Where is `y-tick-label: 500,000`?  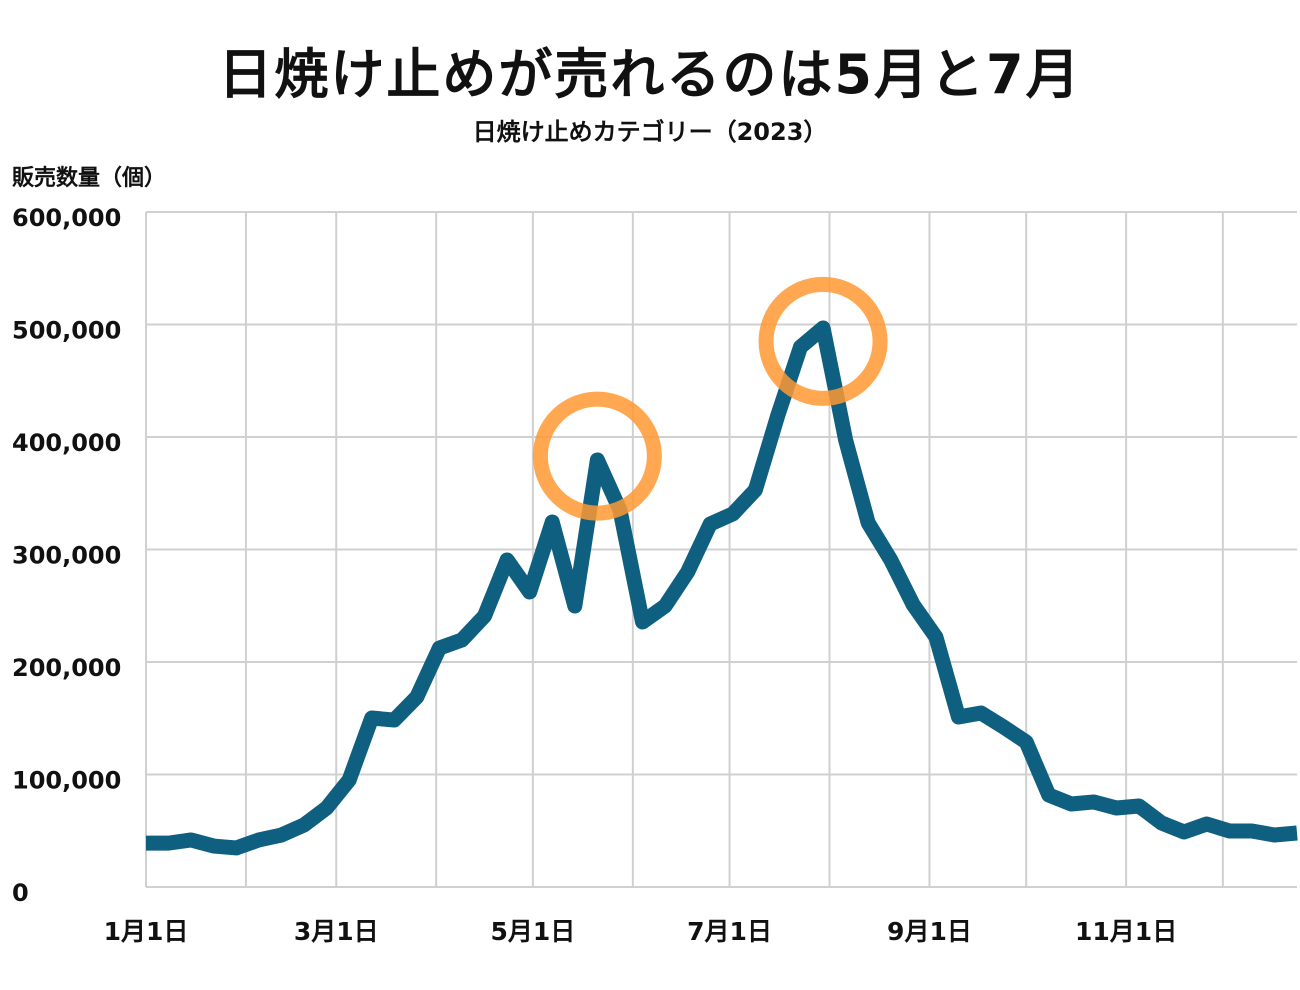 y-tick-label: 500,000 is located at coordinates (66, 331).